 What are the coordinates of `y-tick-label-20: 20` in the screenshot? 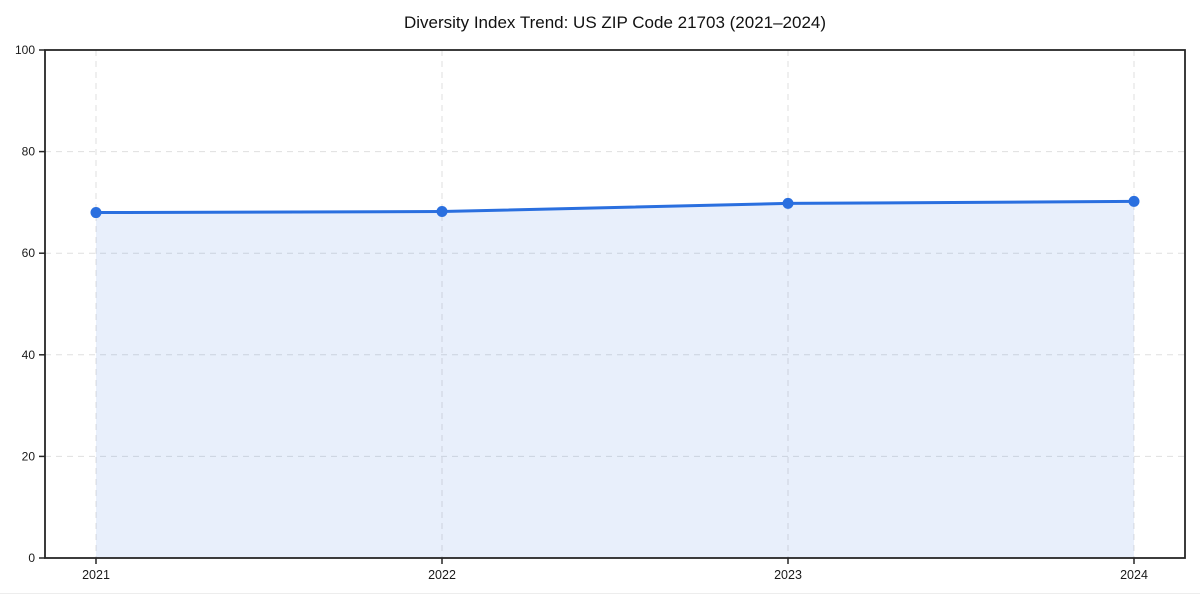 It's located at (29, 456).